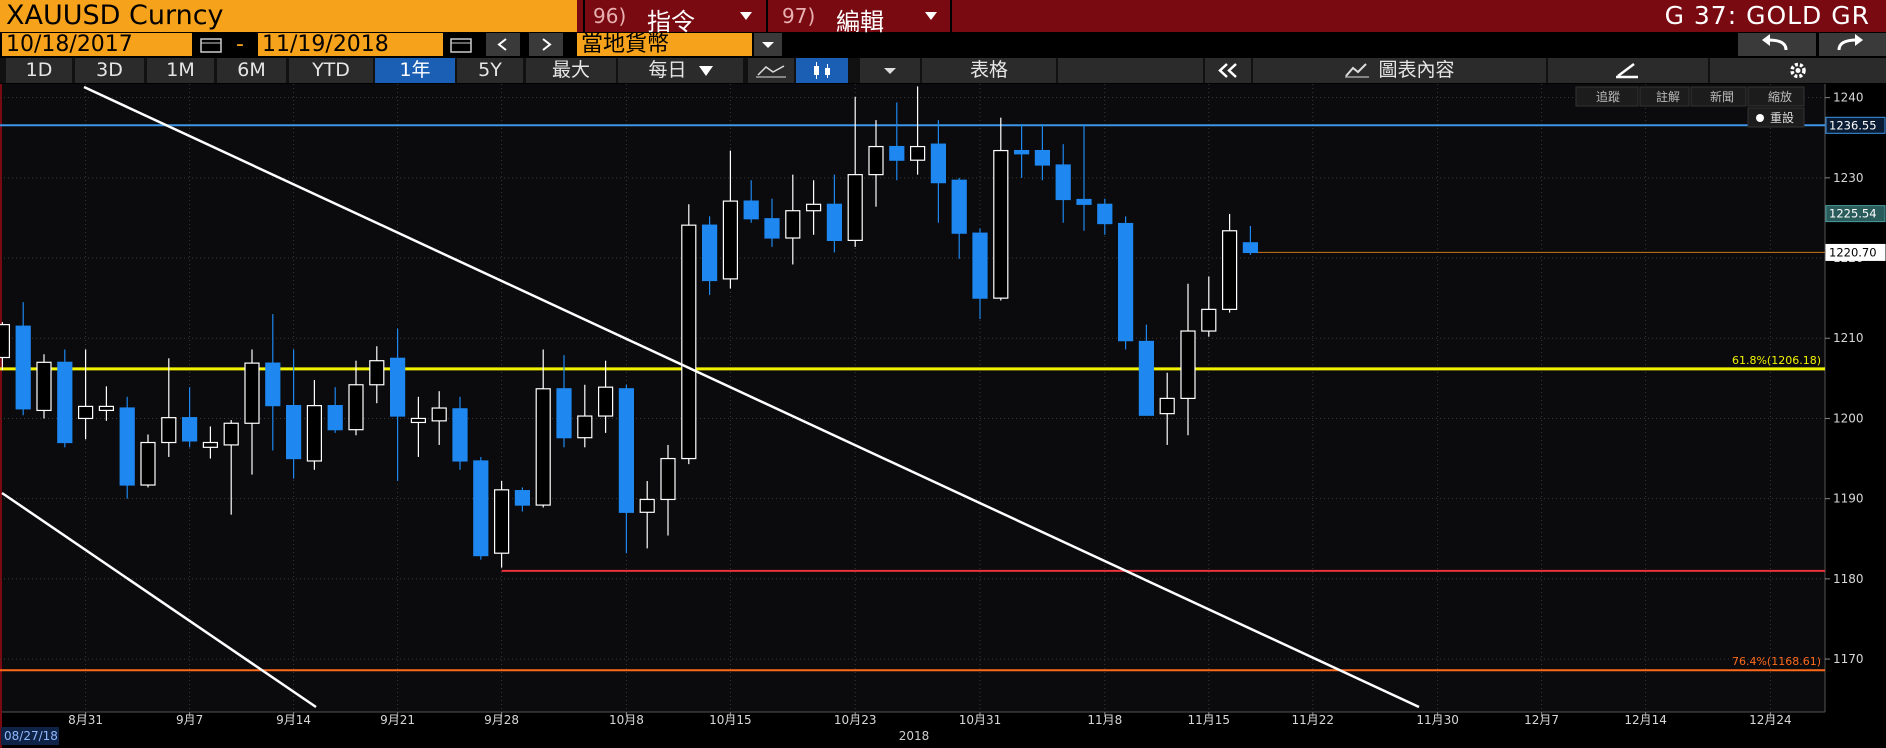 Image resolution: width=1886 pixels, height=748 pixels. I want to click on candle-chart-button, so click(822, 70).